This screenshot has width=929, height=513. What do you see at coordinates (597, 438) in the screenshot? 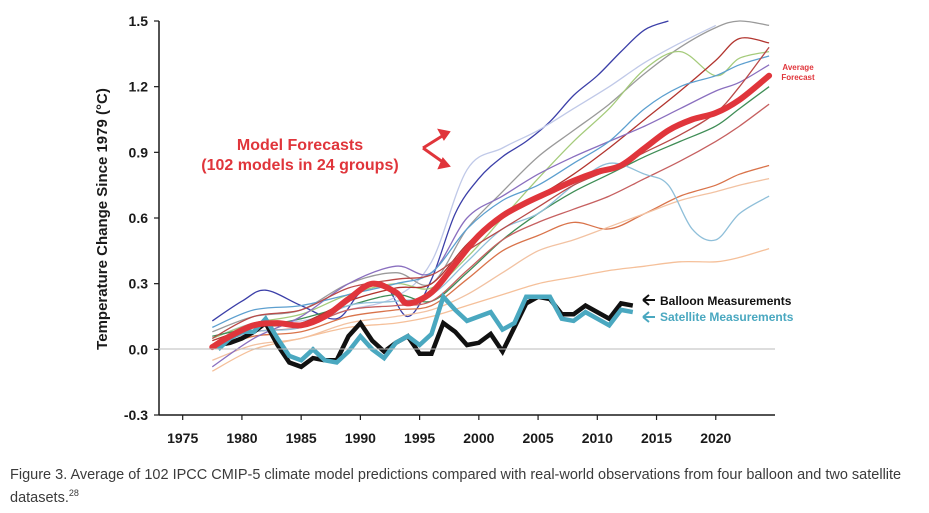
I see `x-tick-label: 2010` at bounding box center [597, 438].